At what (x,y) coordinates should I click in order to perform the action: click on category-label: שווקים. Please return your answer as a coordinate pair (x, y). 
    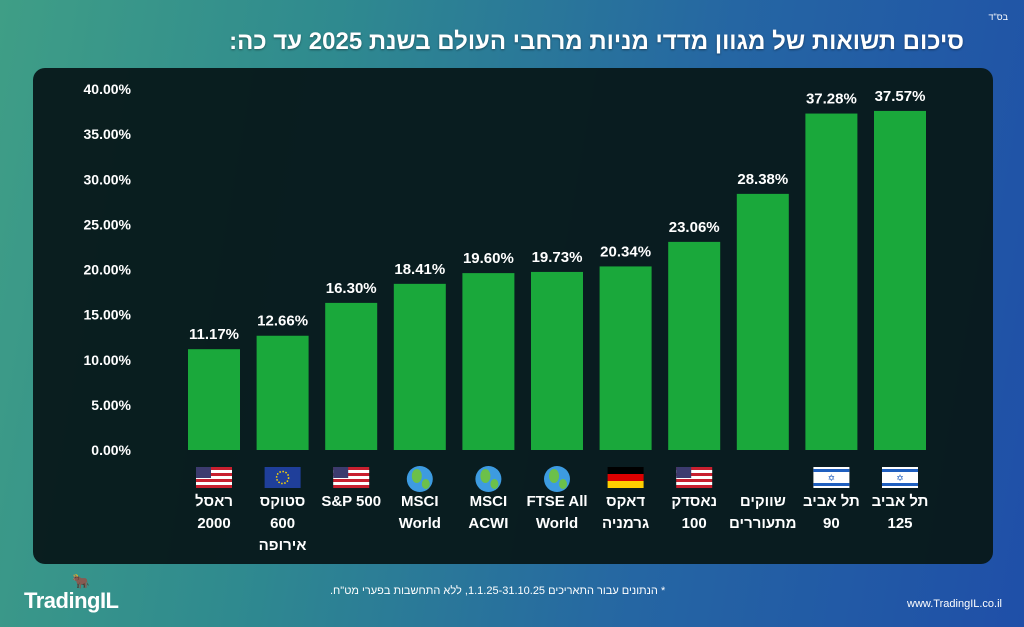
    Looking at the image, I should click on (763, 501).